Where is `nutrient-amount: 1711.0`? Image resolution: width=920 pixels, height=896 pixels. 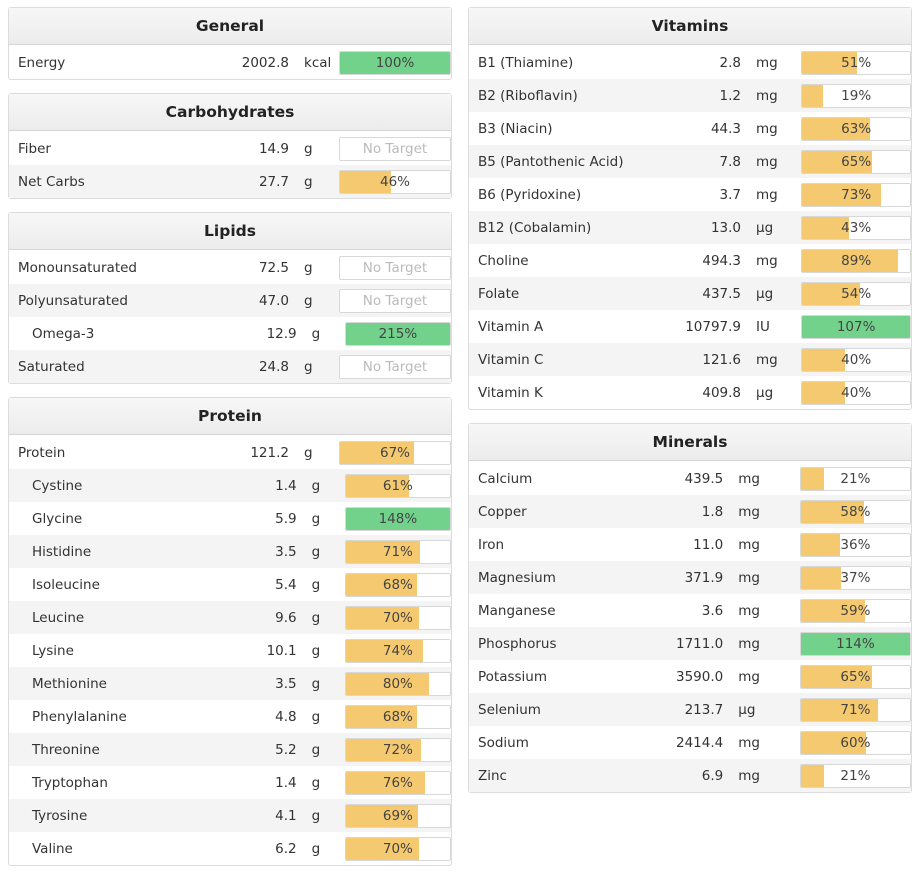 nutrient-amount: 1711.0 is located at coordinates (699, 643).